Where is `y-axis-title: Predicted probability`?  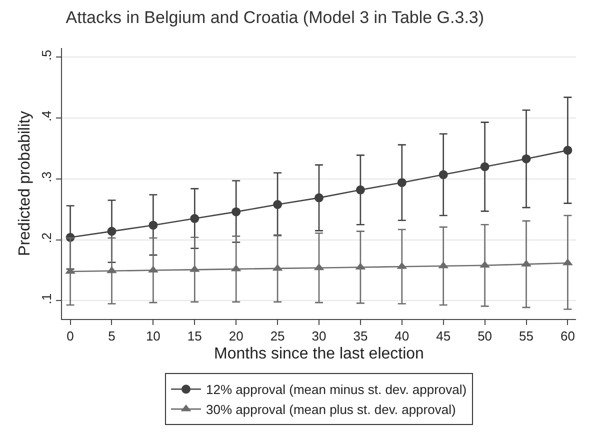 y-axis-title: Predicted probability is located at coordinates (25, 183).